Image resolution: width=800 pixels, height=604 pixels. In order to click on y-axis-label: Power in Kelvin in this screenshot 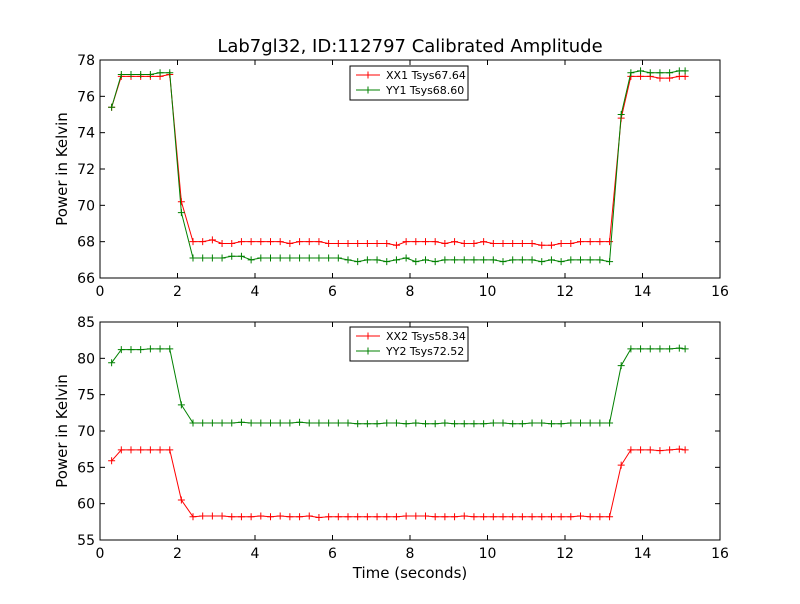, I will do `click(62, 431)`.